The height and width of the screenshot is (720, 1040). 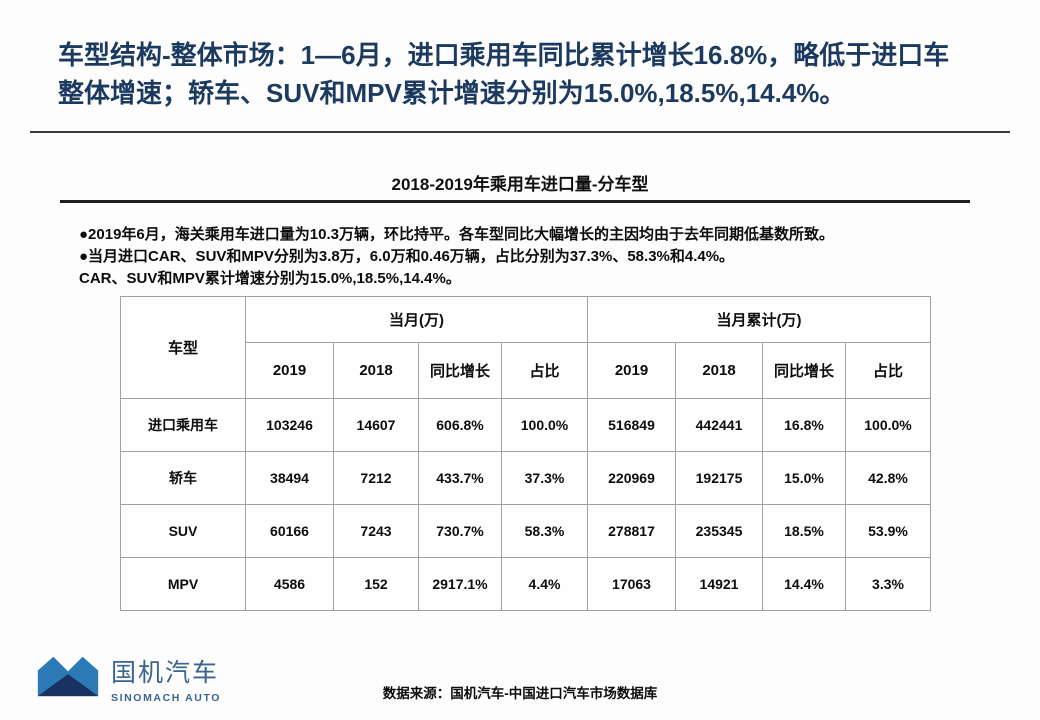 What do you see at coordinates (804, 584) in the screenshot?
I see `table-cell: 14.4%` at bounding box center [804, 584].